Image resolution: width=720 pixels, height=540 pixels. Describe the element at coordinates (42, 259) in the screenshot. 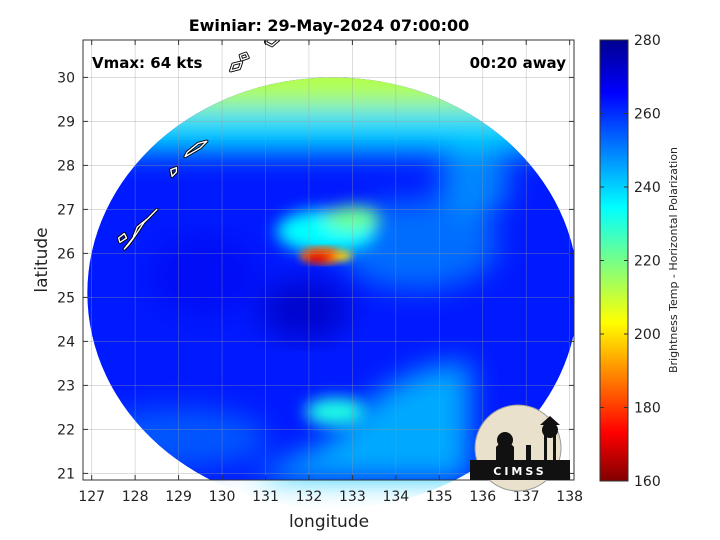

I see `y-axis-label: latitude` at that location.